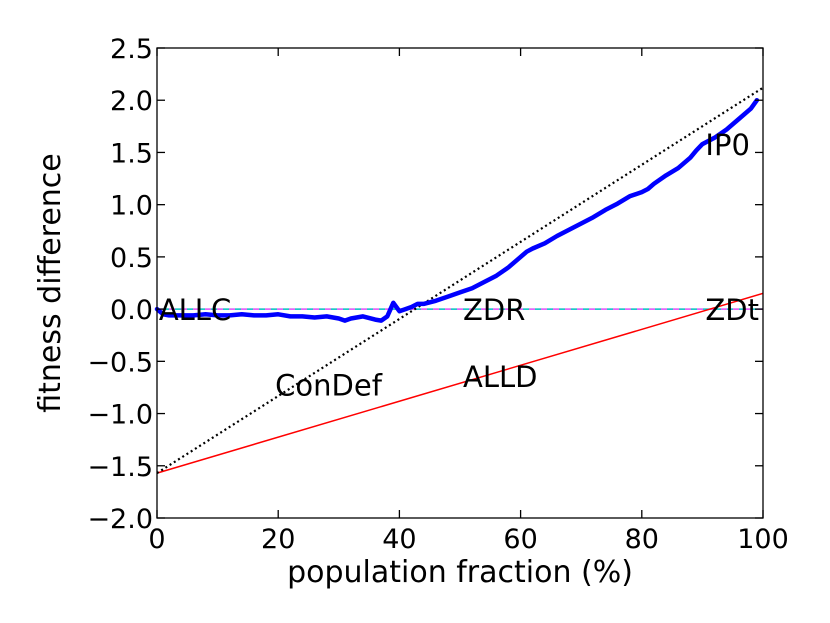 This screenshot has width=830, height=623. I want to click on annotation-alld: ALLD, so click(500, 377).